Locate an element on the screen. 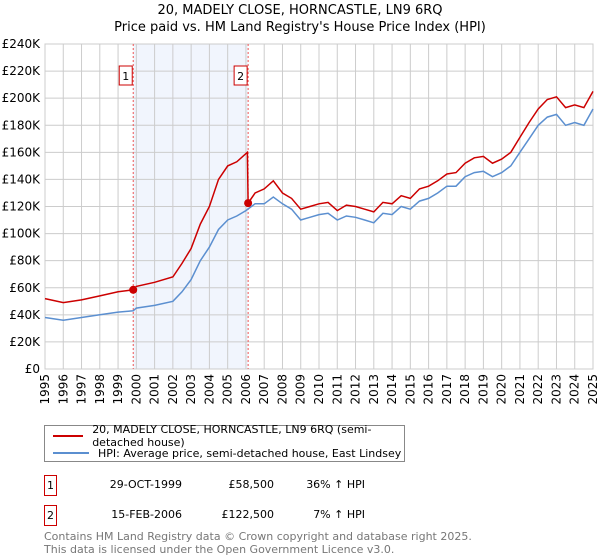  y-tick-label: £100K is located at coordinates (22, 234).